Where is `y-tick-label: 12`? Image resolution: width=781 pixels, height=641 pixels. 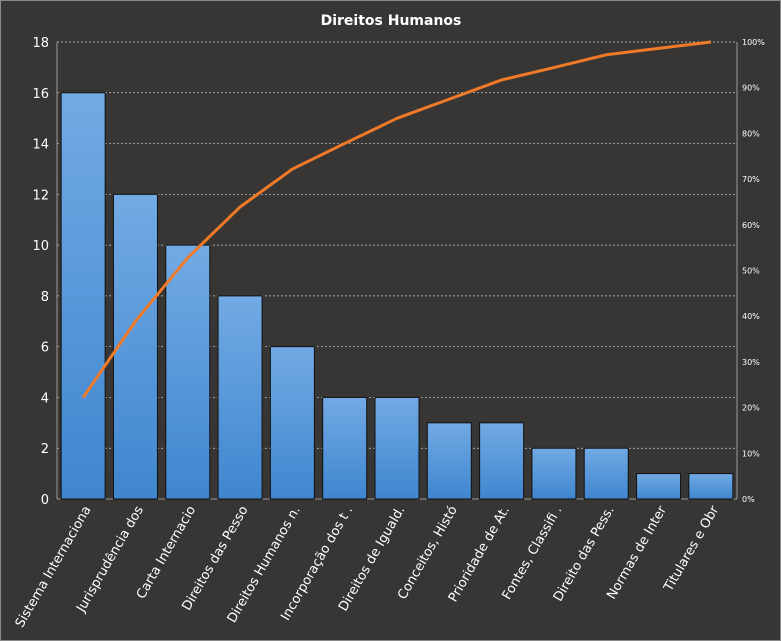 y-tick-label: 12 is located at coordinates (40, 195).